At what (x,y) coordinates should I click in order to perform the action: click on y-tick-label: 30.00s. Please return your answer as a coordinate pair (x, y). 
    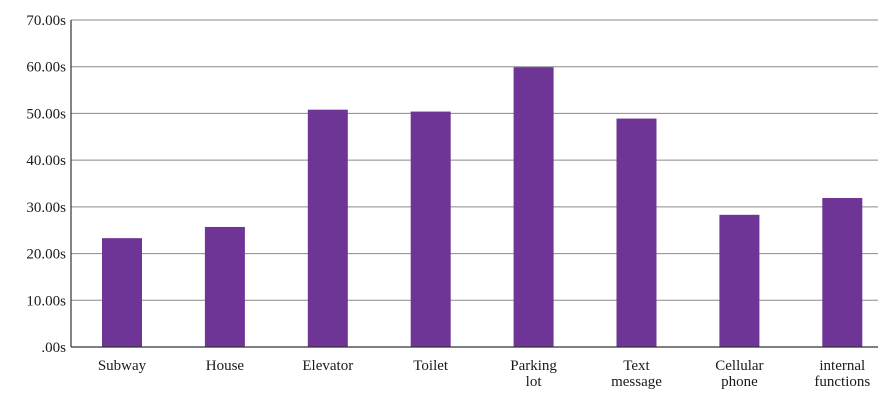
    Looking at the image, I should click on (46, 208).